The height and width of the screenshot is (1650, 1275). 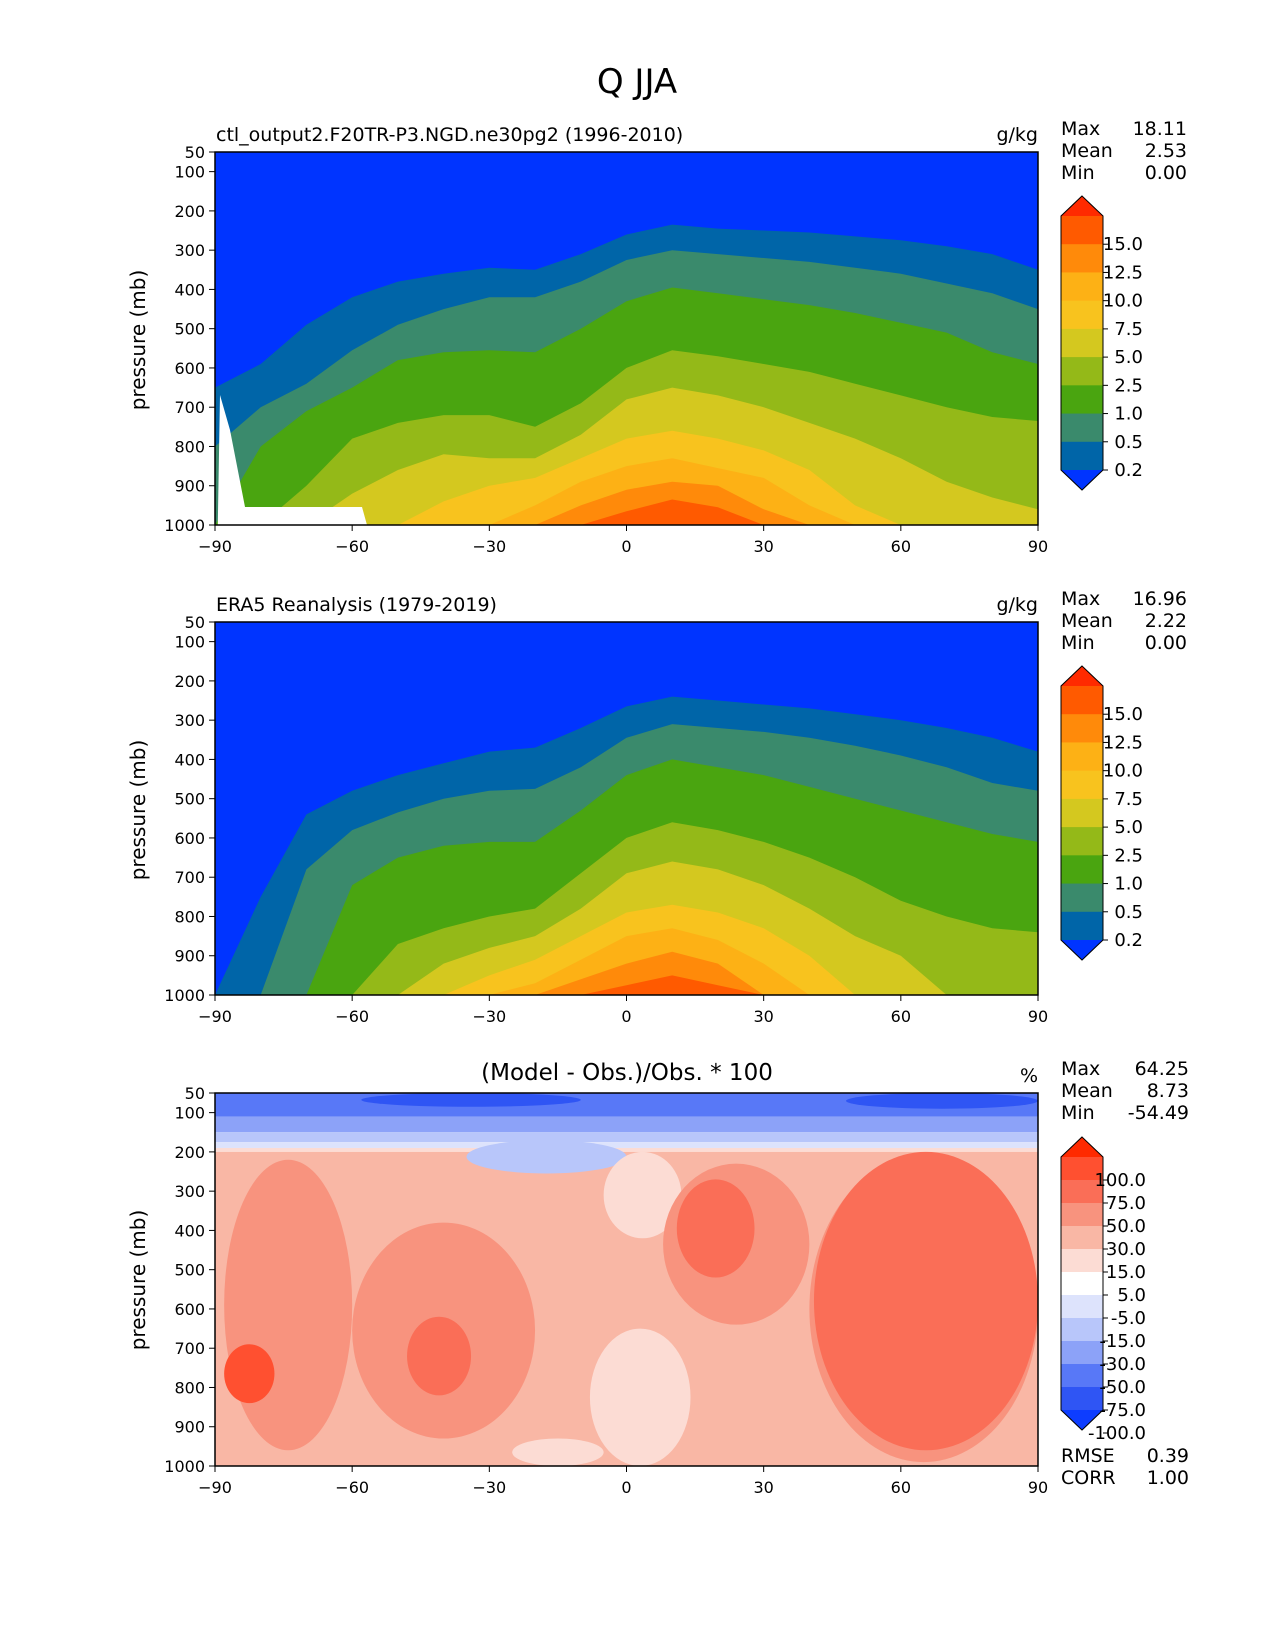 What do you see at coordinates (352, 1487) in the screenshot?
I see `x-tick-label: −60` at bounding box center [352, 1487].